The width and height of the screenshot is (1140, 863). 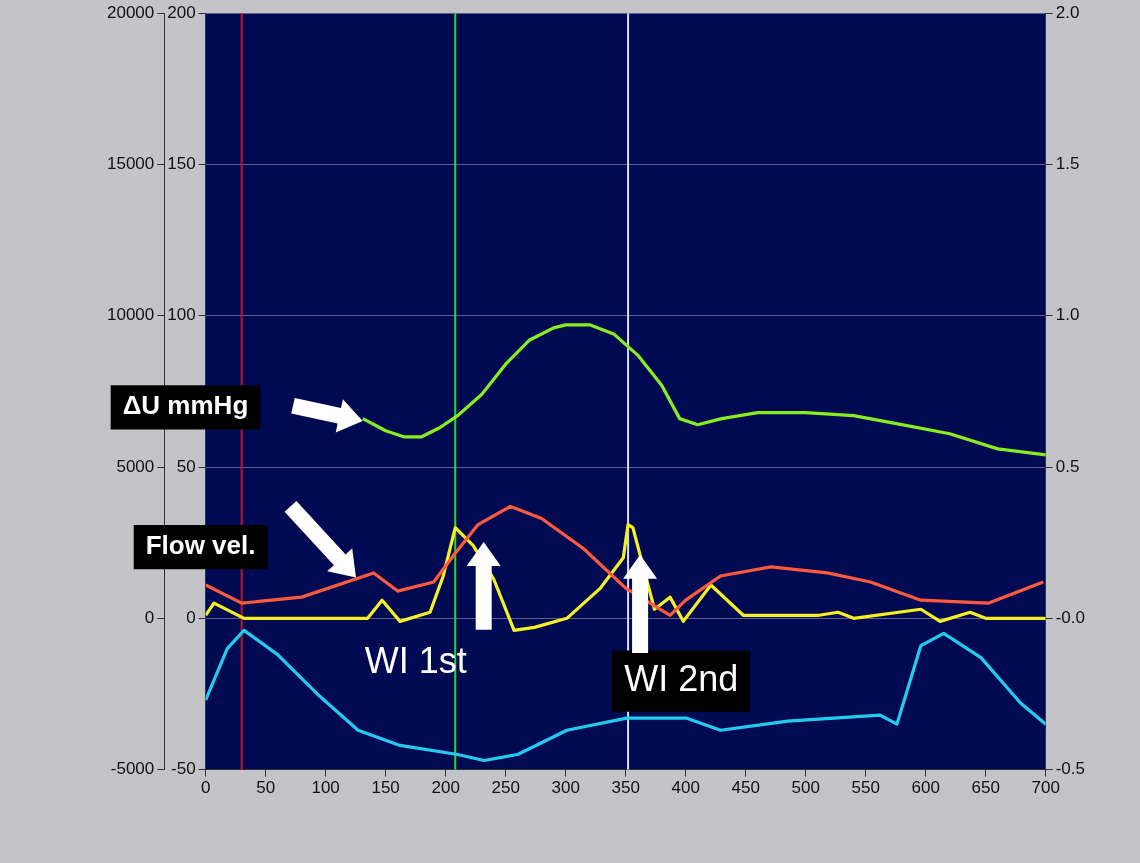 What do you see at coordinates (1067, 466) in the screenshot?
I see `y3-tick-label: 0.5` at bounding box center [1067, 466].